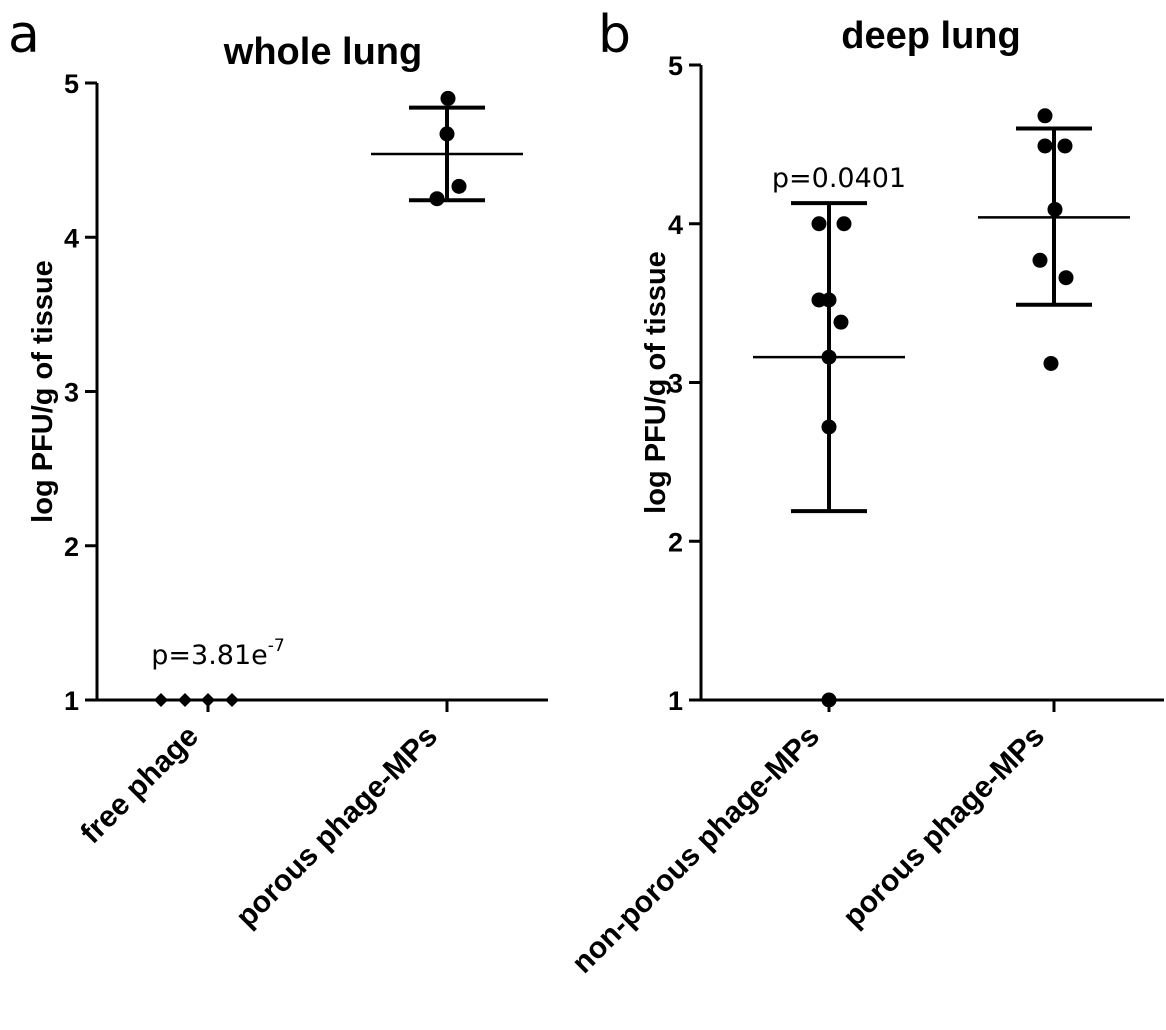 The width and height of the screenshot is (1166, 1030). I want to click on x-category-label: free phage, so click(139, 785).